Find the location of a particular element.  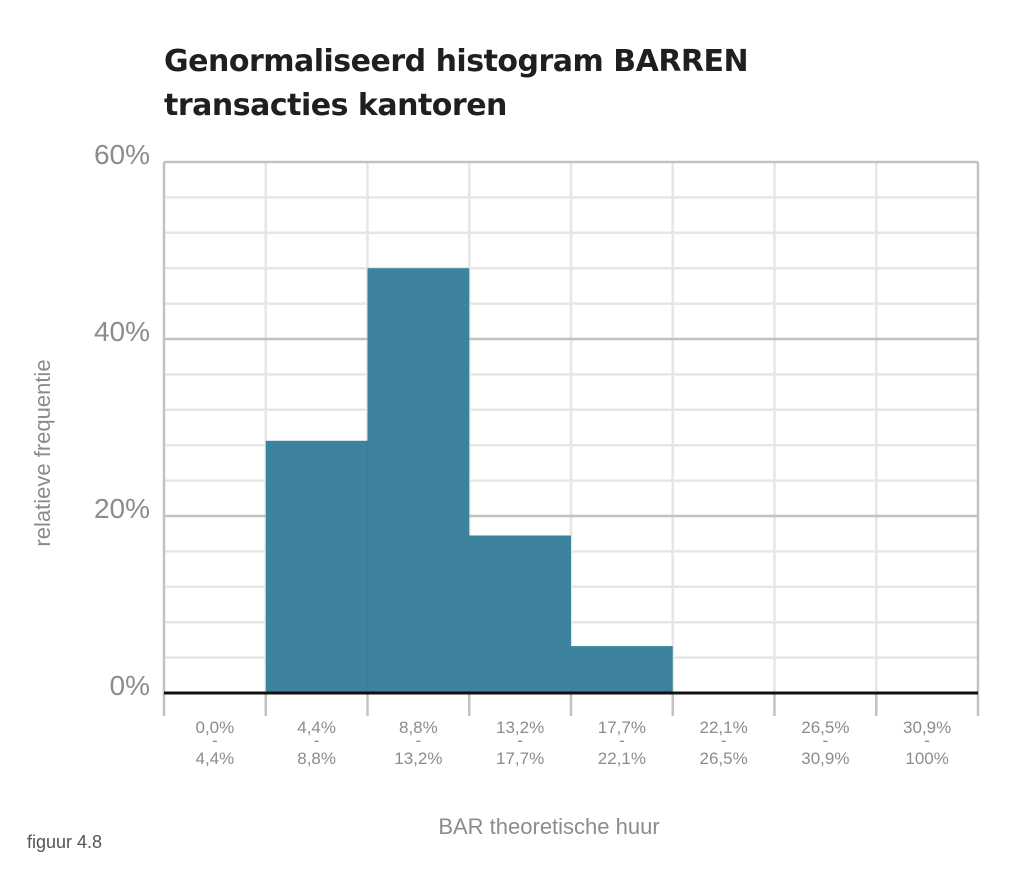

x-tick-label: 8,8% -13,2% is located at coordinates (418, 743).